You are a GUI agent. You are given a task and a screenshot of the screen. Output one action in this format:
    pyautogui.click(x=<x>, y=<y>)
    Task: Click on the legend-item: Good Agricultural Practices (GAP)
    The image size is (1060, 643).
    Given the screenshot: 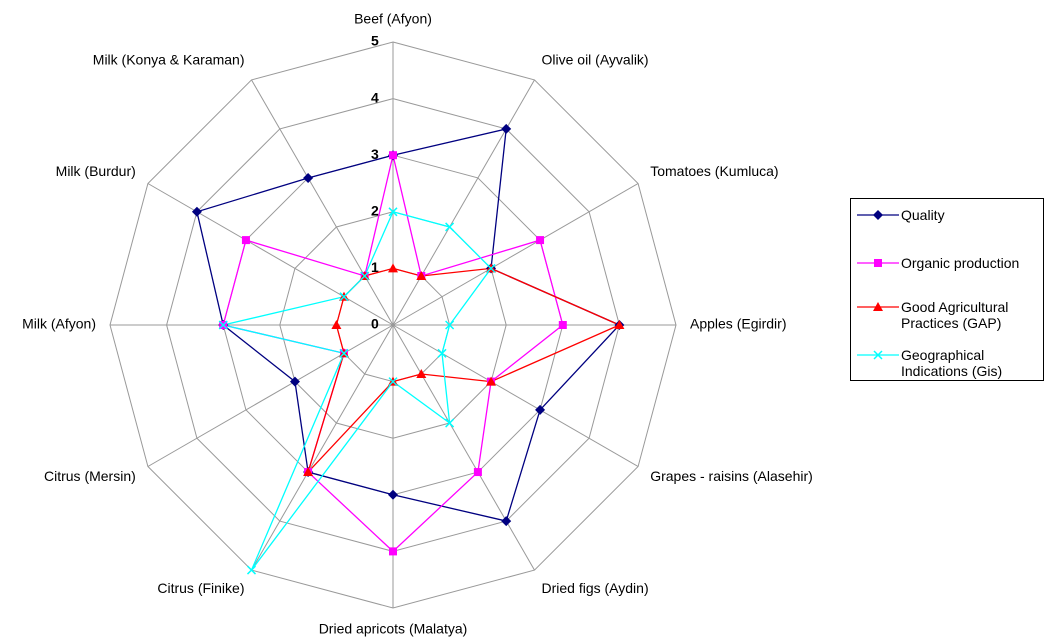 What is the action you would take?
    pyautogui.click(x=945, y=315)
    